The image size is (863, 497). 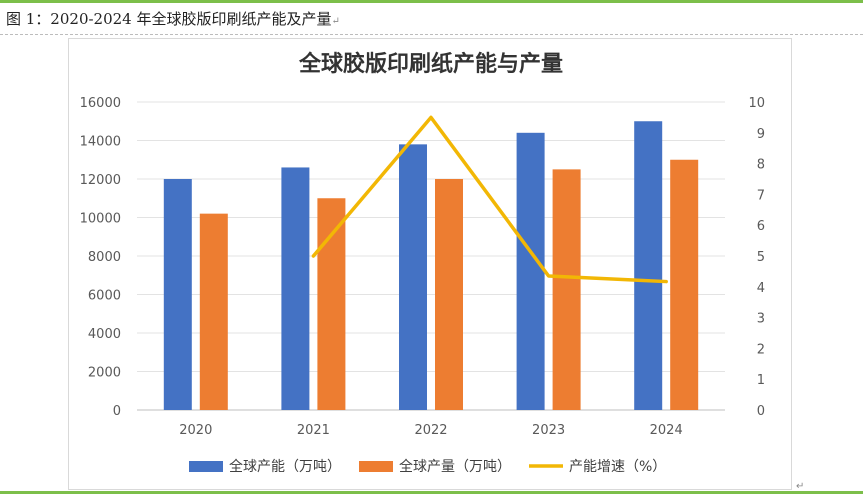 I want to click on figure-caption: 图 1：2020-2024 年全球胶版印刷纸产能及产量↵, so click(x=173, y=18).